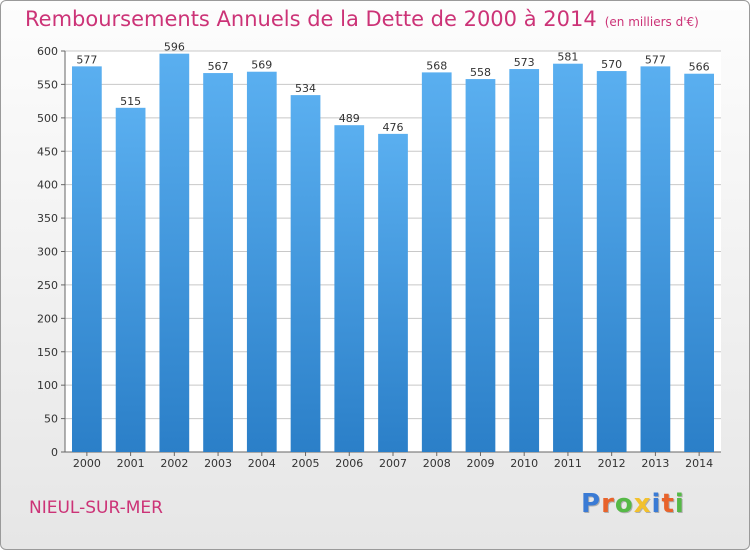 This screenshot has height=550, width=750. What do you see at coordinates (608, 504) in the screenshot?
I see `logo-letter: r` at bounding box center [608, 504].